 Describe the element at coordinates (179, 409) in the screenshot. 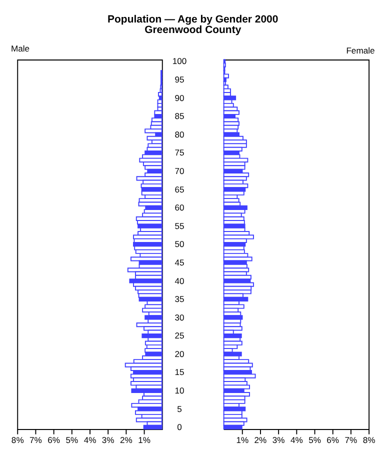

I see `y-tick-label: 5` at that location.